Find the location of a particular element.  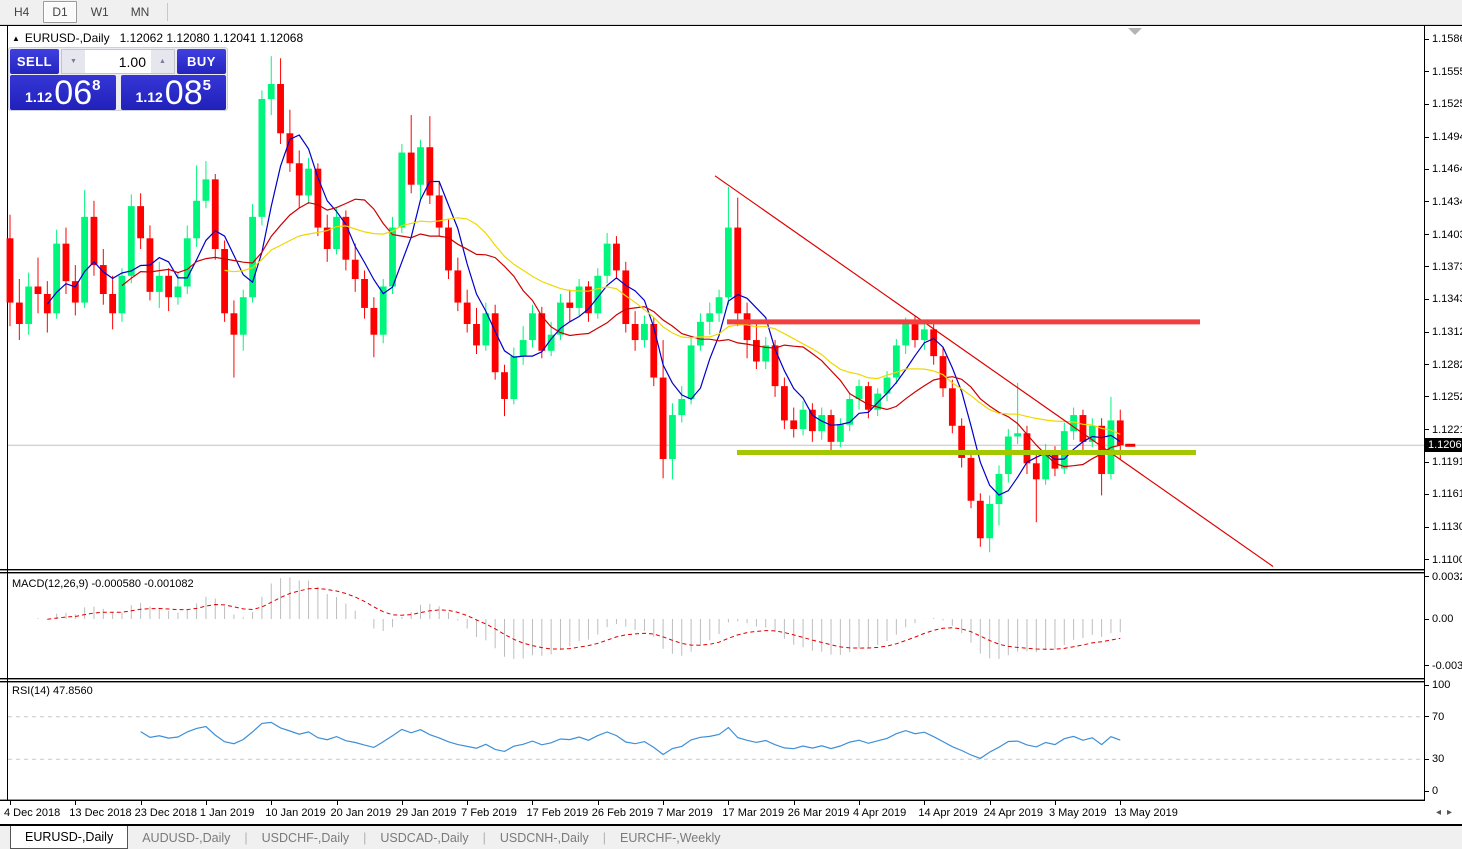

scroll-left-icon: ◂ is located at coordinates (1441, 812).